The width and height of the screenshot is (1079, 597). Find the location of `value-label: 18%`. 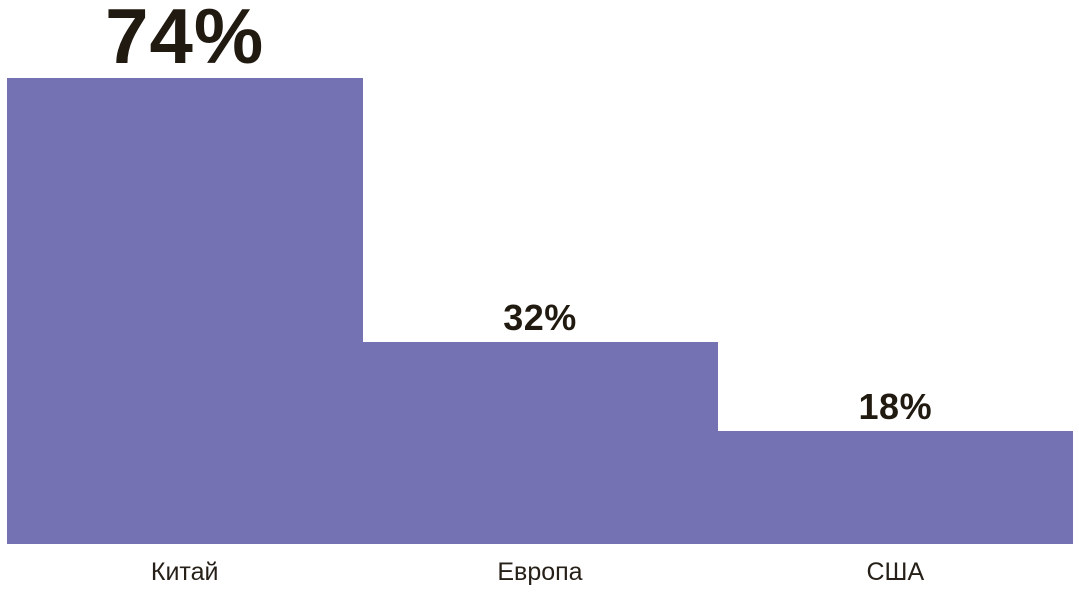

value-label: 18% is located at coordinates (895, 406).